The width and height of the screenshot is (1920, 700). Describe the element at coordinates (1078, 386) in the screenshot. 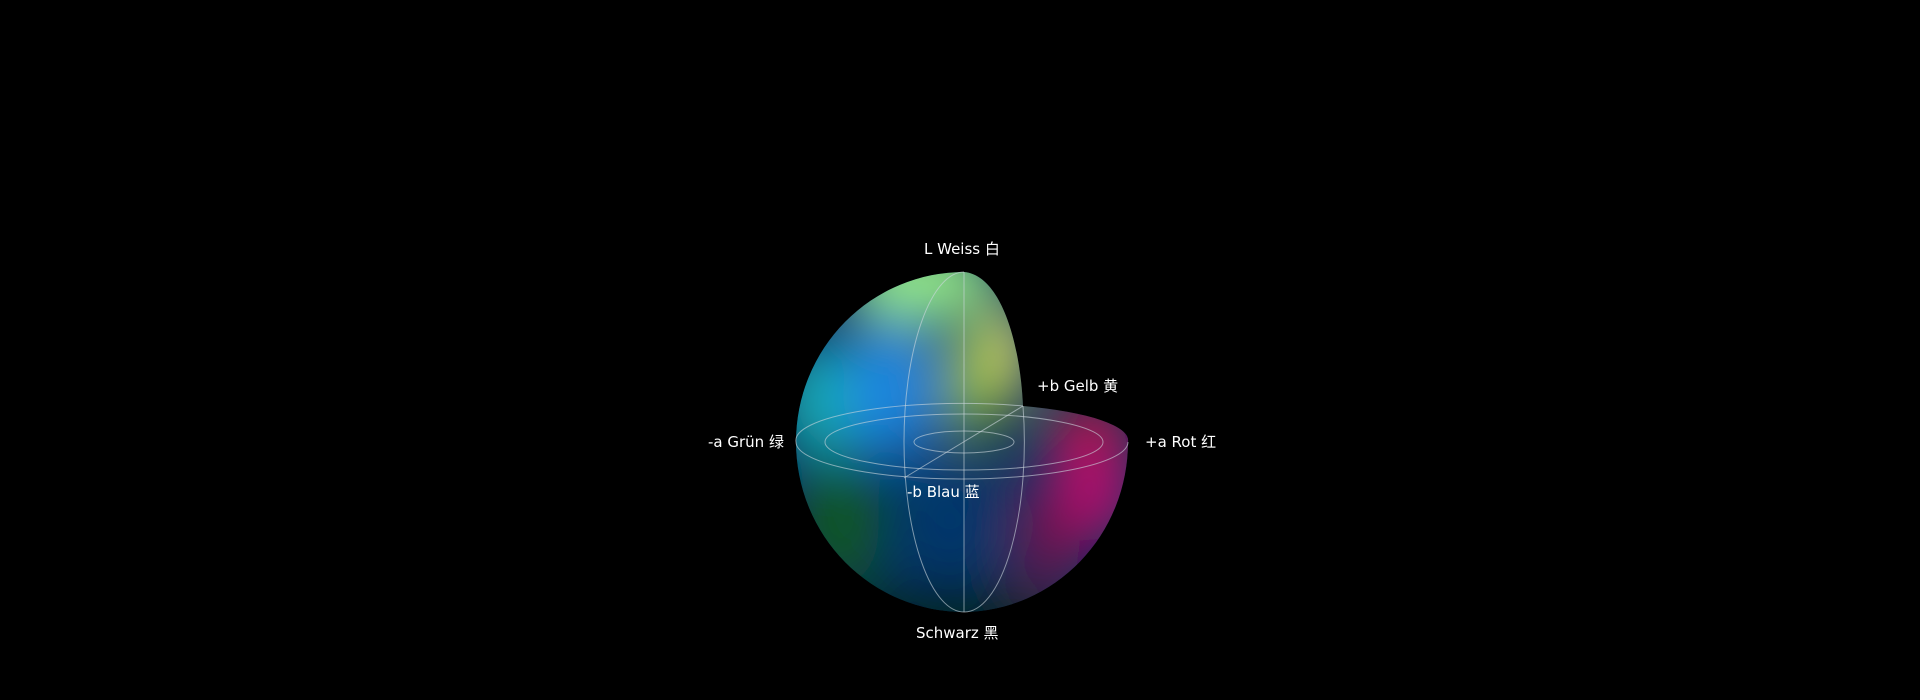

I see `label-plus-b-yellow: +b Gelb 黄` at that location.